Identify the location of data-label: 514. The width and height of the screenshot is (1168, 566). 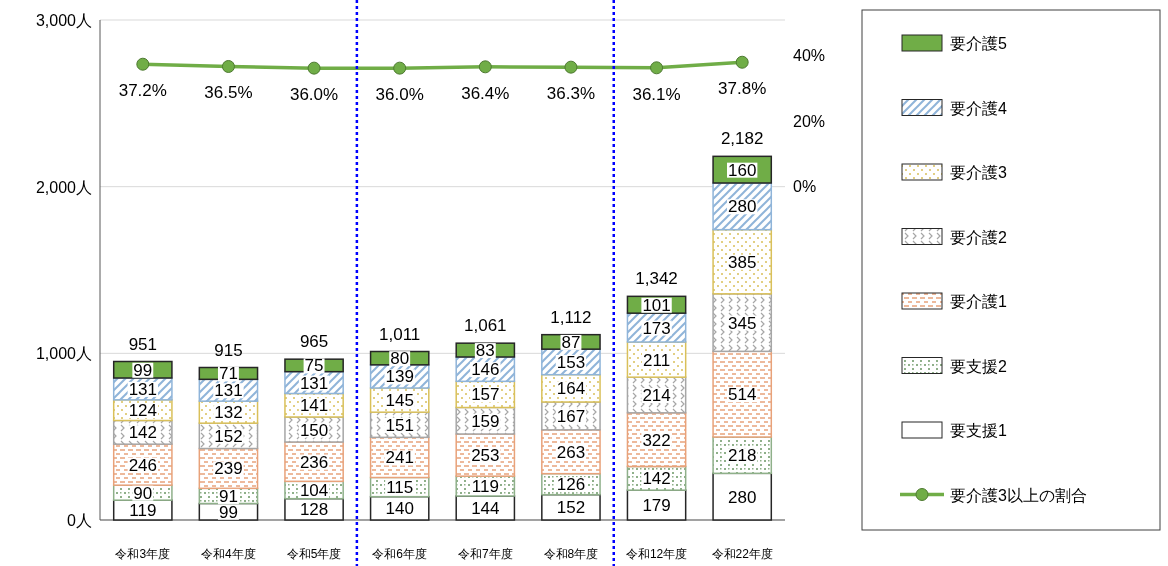
(742, 395).